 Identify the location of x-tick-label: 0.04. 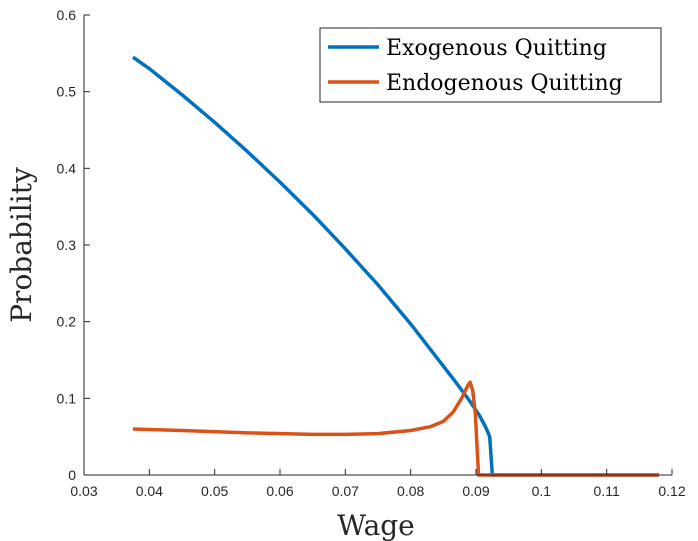
(149, 491).